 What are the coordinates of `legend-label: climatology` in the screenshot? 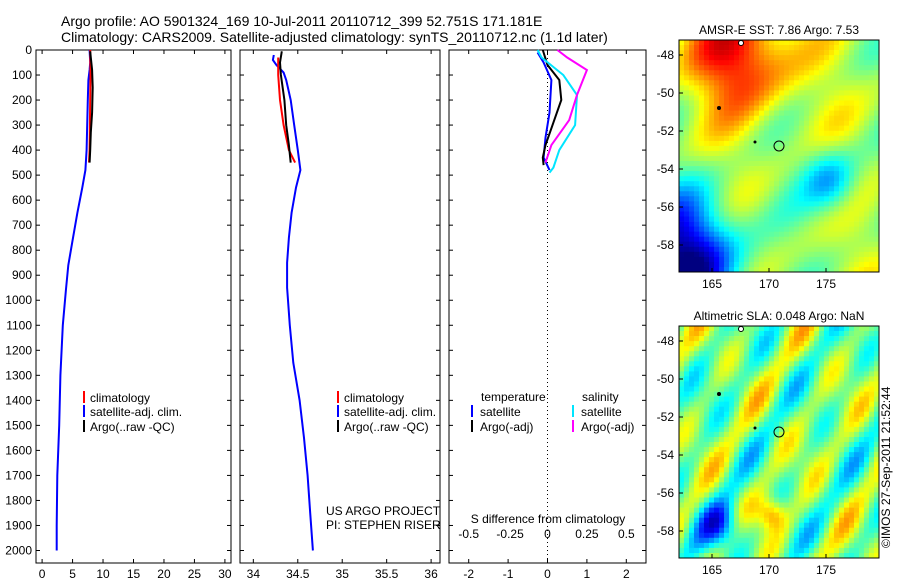 It's located at (374, 398).